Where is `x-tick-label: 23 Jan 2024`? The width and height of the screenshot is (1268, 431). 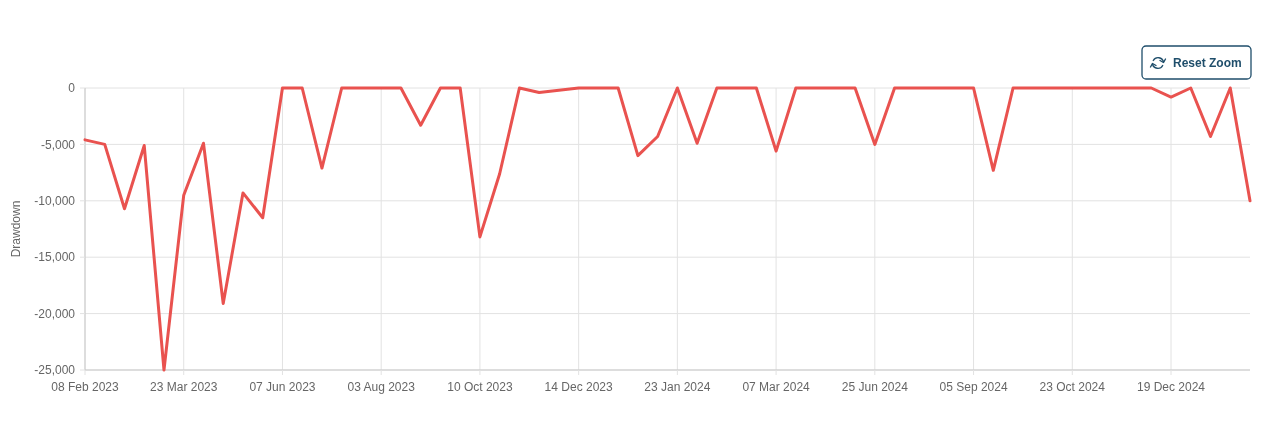
x-tick-label: 23 Jan 2024 is located at coordinates (677, 387).